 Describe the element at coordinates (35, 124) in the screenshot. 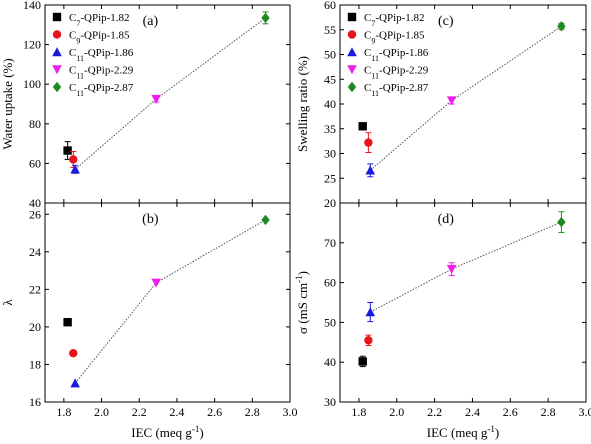

I see `y-tick-label: 80` at that location.